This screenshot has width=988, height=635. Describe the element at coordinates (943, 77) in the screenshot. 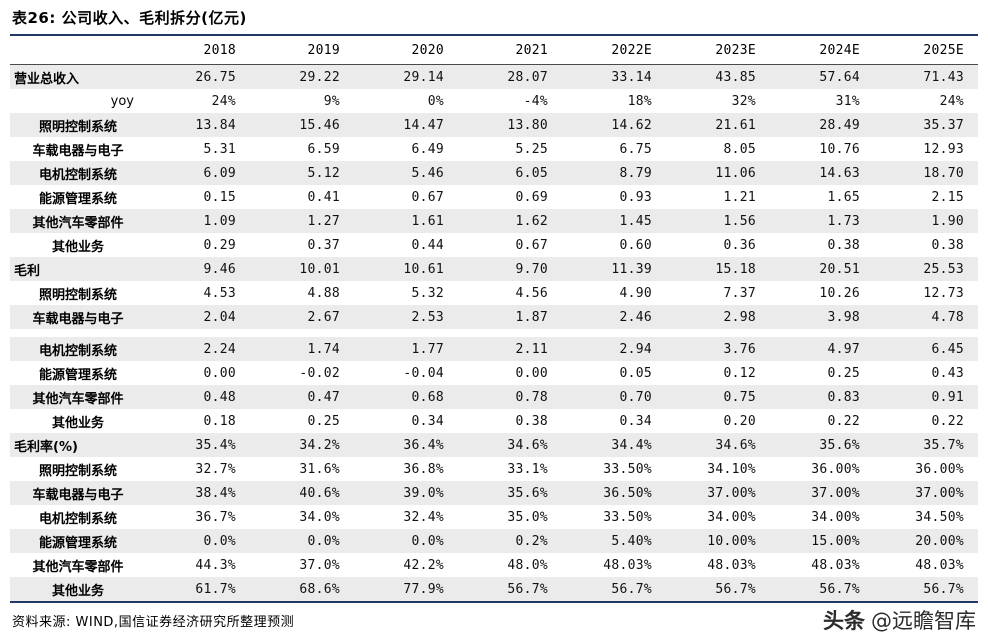

I see `cell: 71.43` at that location.